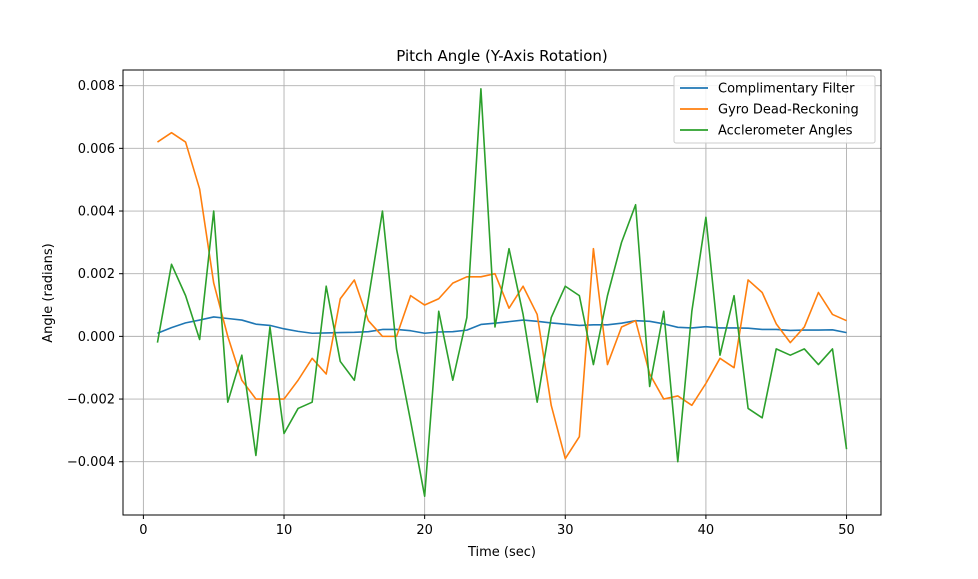 The image size is (978, 579). What do you see at coordinates (565, 530) in the screenshot?
I see `x-tick-label: 30` at bounding box center [565, 530].